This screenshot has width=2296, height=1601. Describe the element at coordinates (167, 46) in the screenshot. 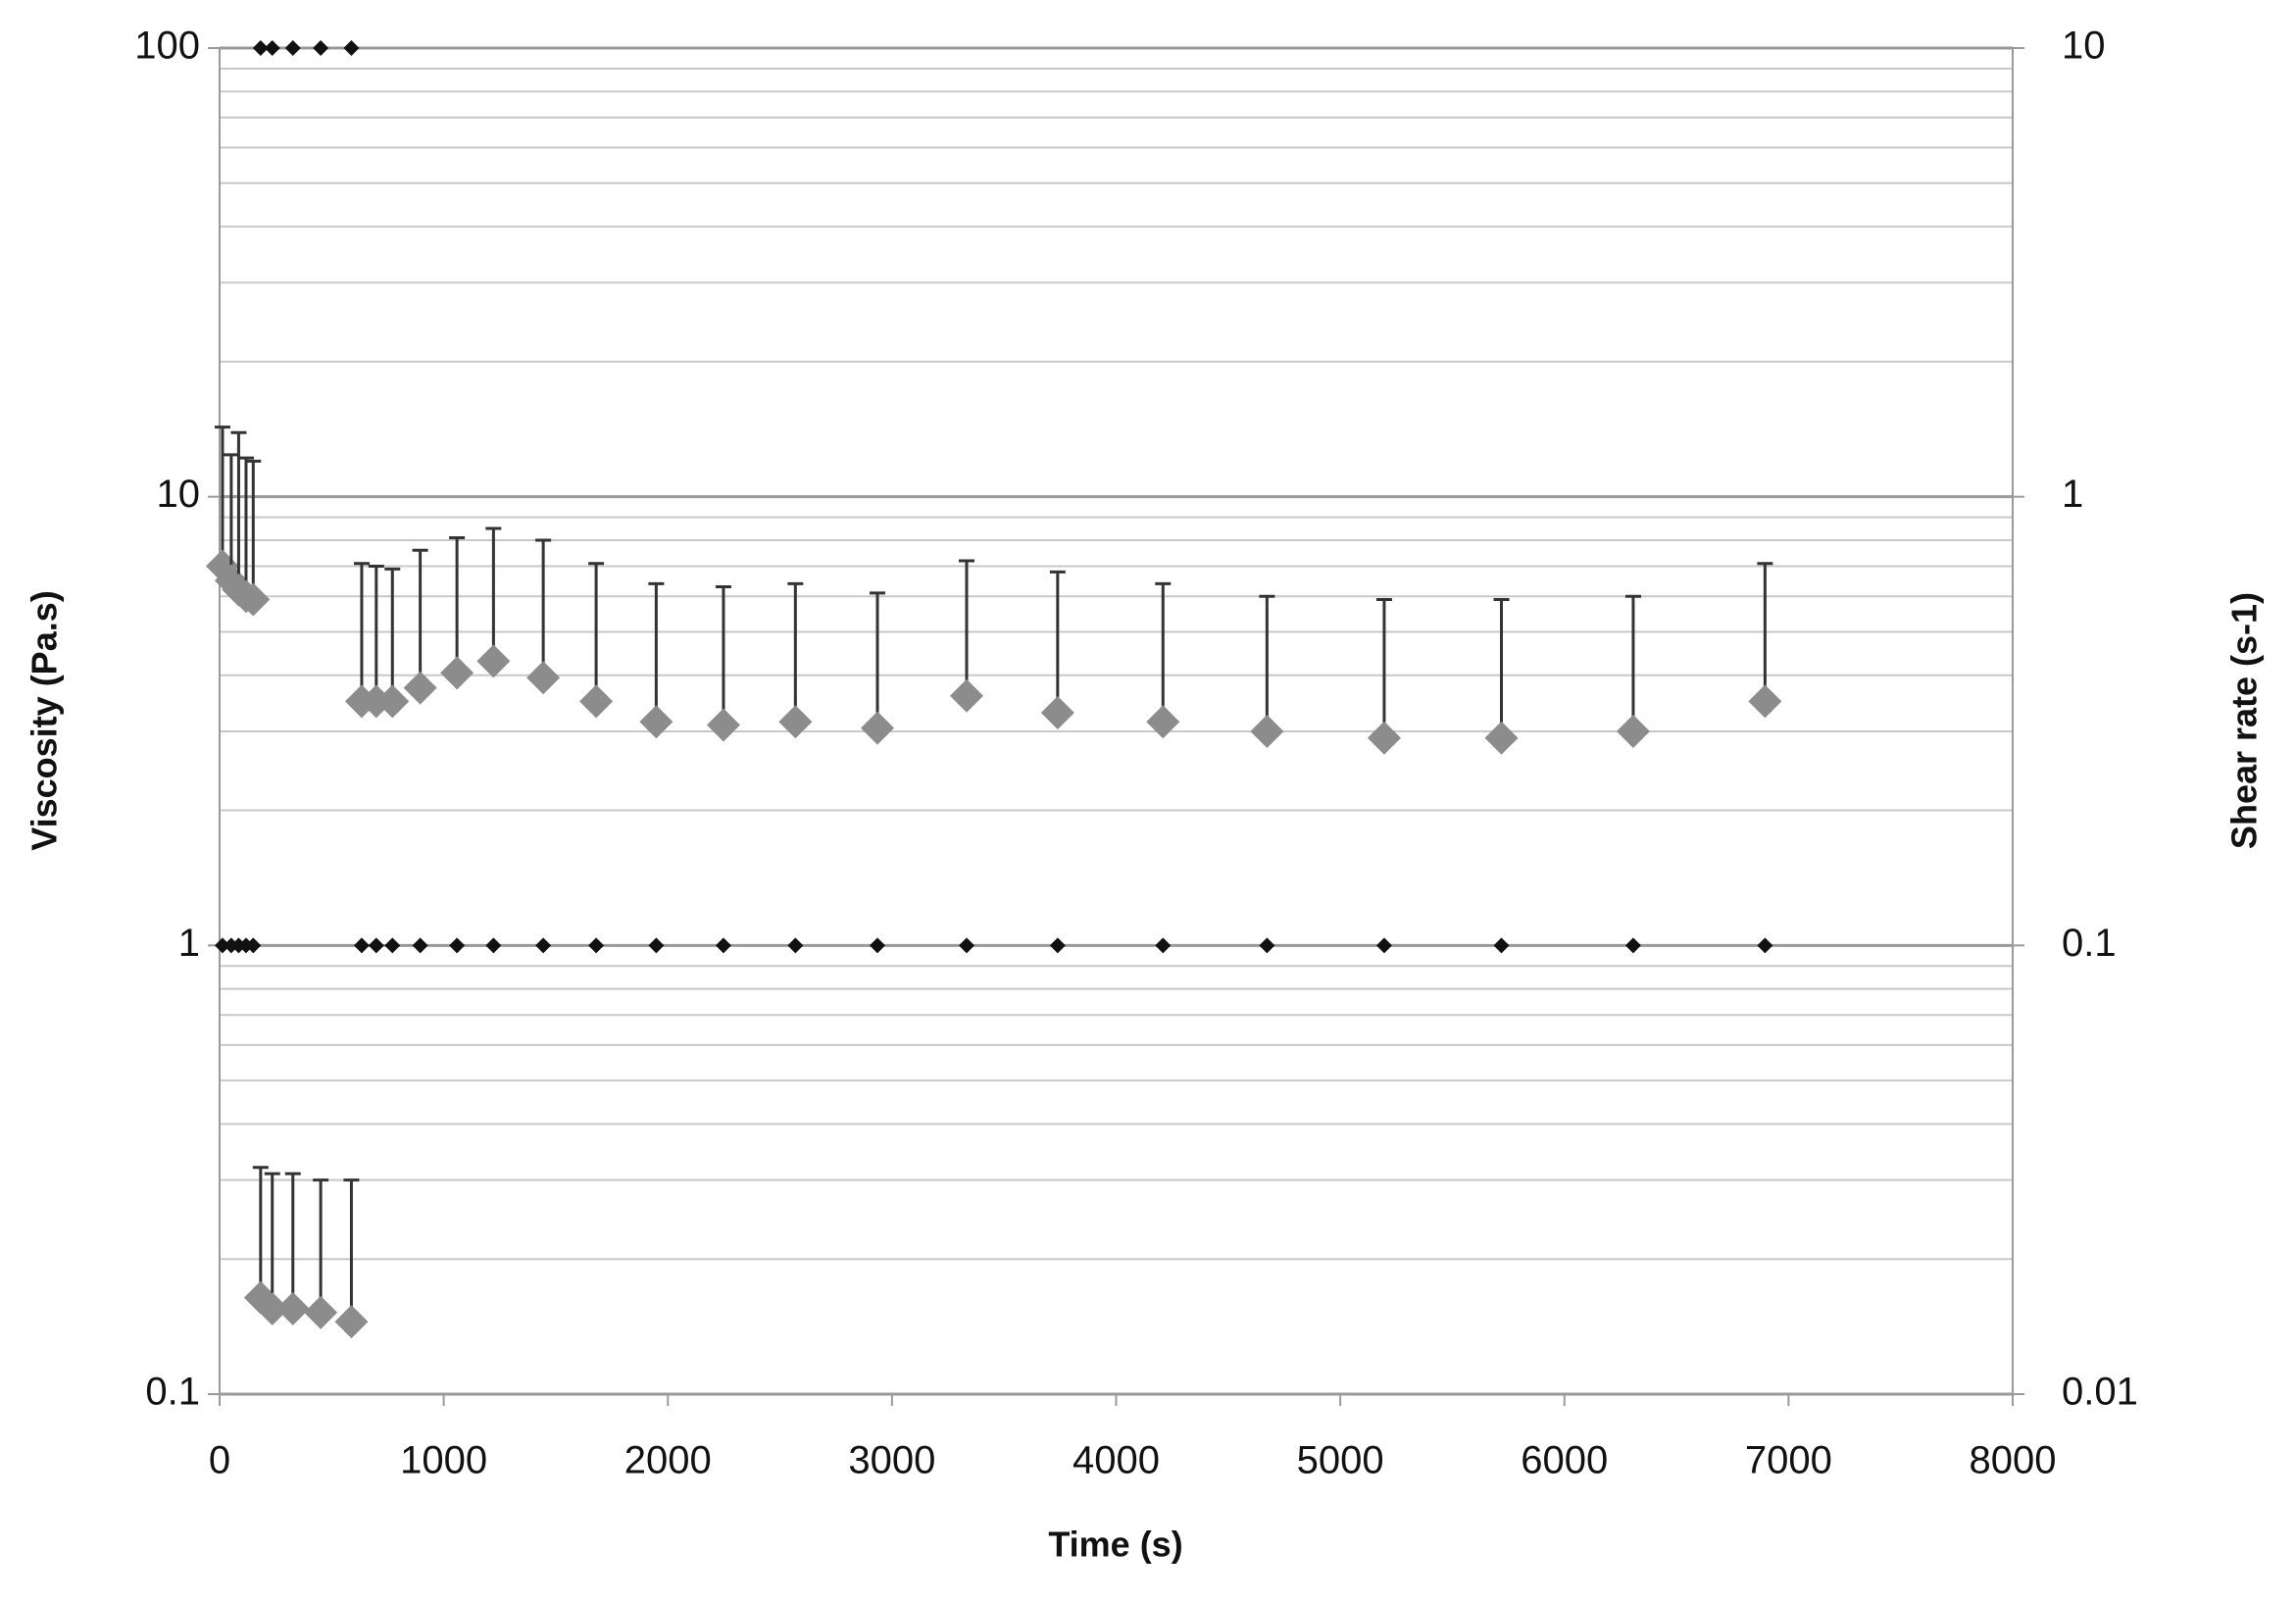

I see `y-tick-label: 100` at that location.